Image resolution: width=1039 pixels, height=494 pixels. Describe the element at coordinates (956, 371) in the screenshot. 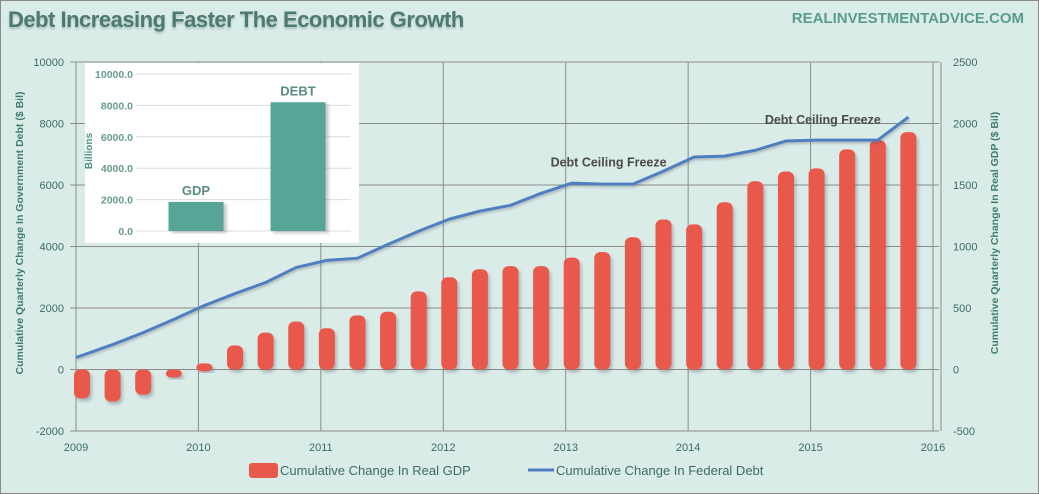

I see `right-tick-label: 0` at that location.